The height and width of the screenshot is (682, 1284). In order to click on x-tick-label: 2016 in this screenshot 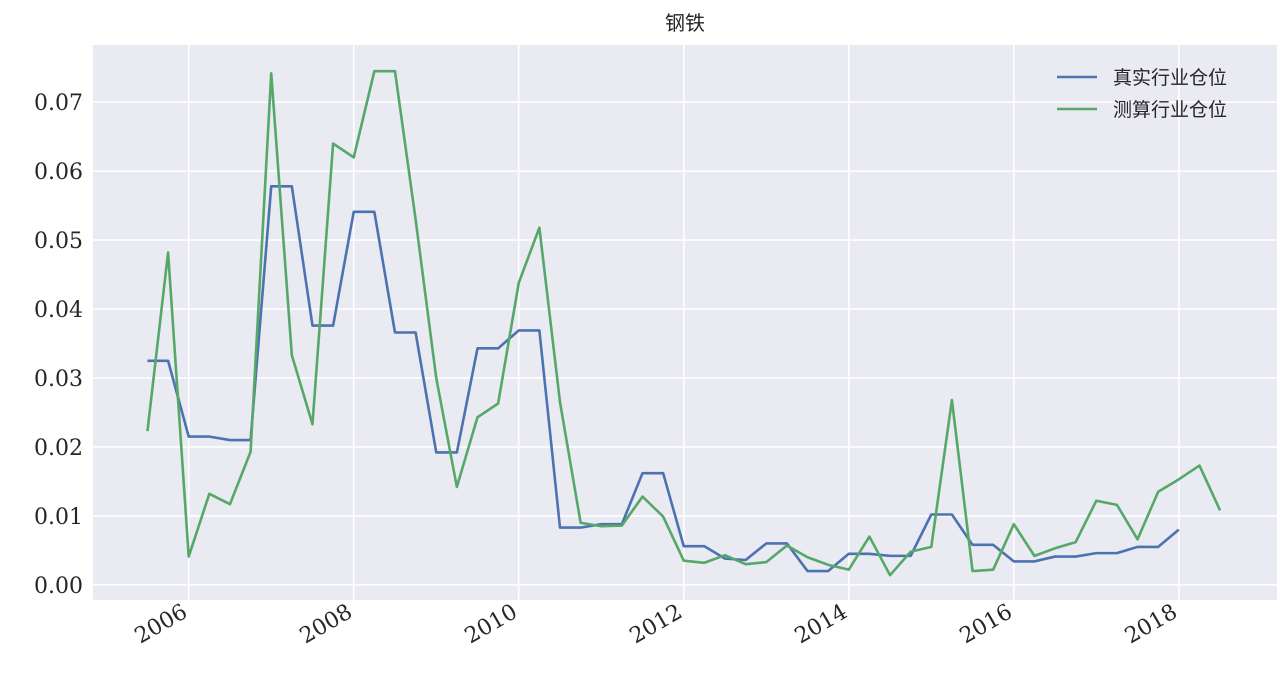, I will do `click(986, 625)`.